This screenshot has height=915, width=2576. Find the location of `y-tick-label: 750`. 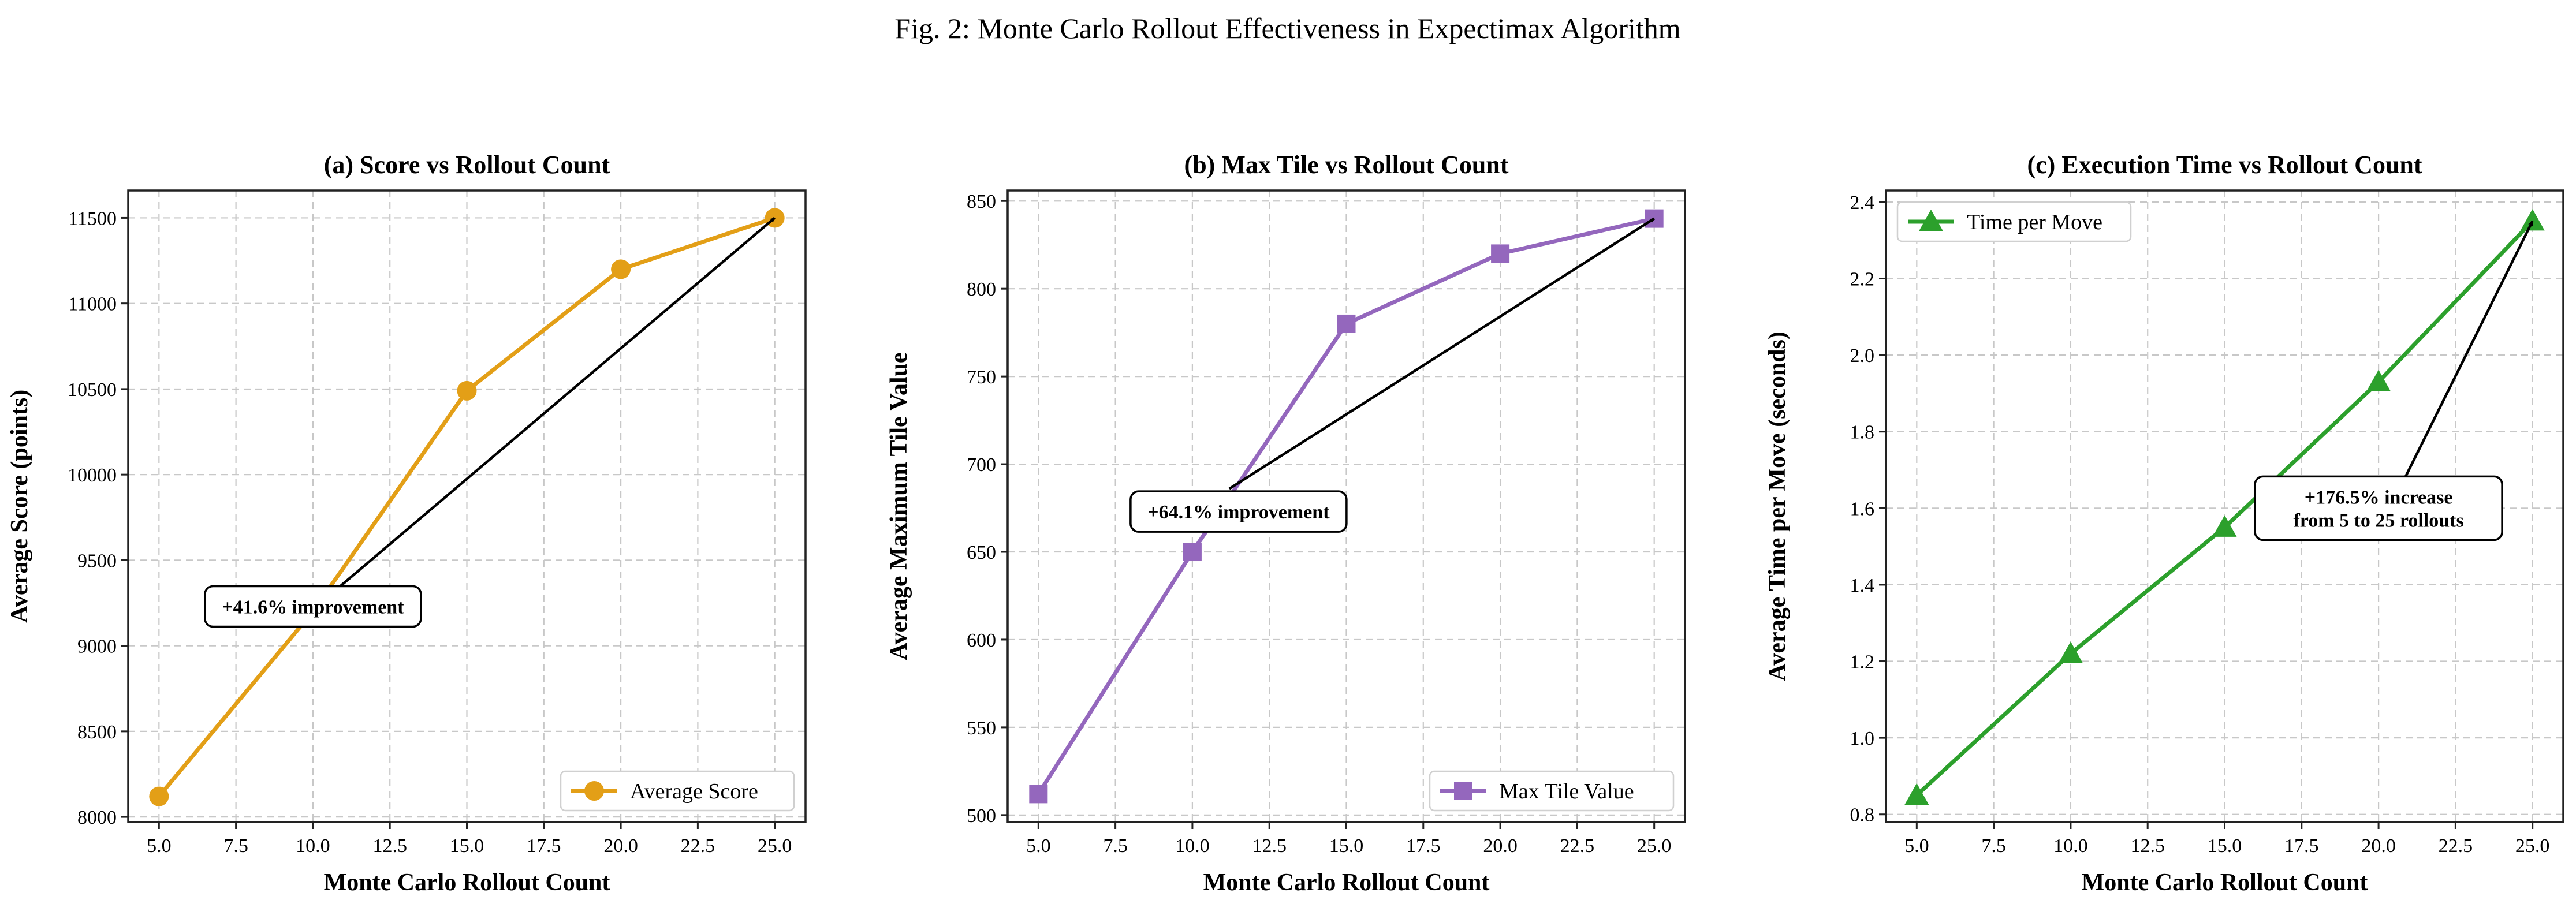

y-tick-label: 750 is located at coordinates (981, 377).